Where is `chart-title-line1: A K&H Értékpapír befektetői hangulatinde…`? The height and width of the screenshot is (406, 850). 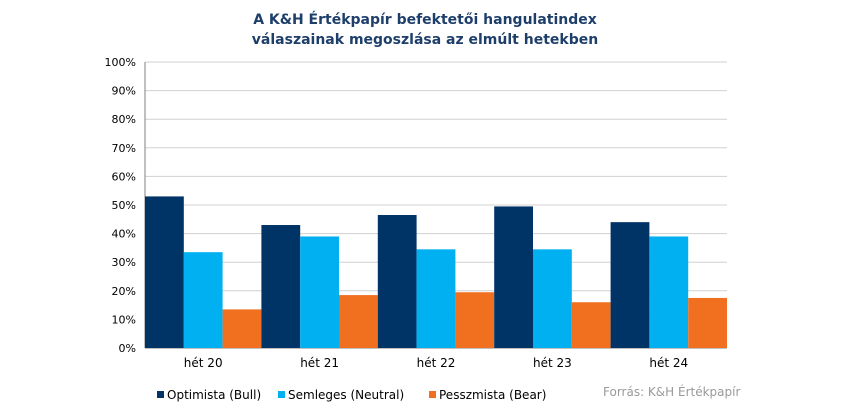 chart-title-line1: A K&H Értékpapír befektetői hangulatinde… is located at coordinates (425, 20).